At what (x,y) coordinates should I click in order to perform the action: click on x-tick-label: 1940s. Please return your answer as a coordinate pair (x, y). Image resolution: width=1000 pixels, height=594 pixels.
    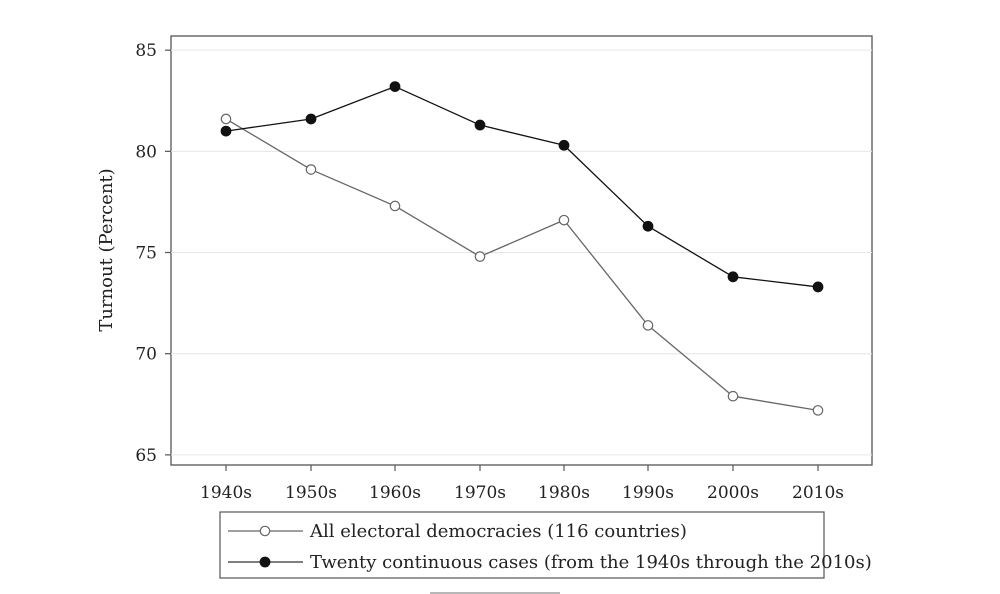
    Looking at the image, I should click on (226, 493).